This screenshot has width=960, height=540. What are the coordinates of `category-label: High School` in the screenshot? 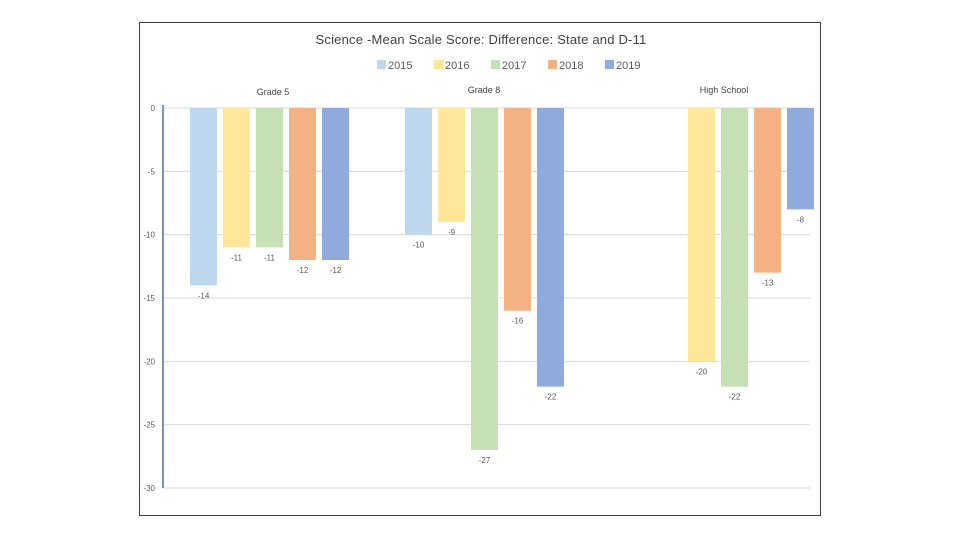 It's located at (724, 90).